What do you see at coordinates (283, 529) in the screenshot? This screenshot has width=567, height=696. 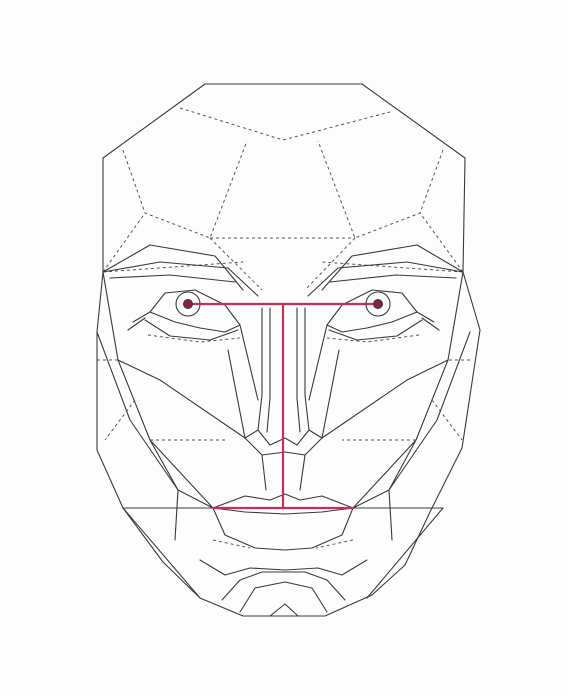 I see `lower-lip` at bounding box center [283, 529].